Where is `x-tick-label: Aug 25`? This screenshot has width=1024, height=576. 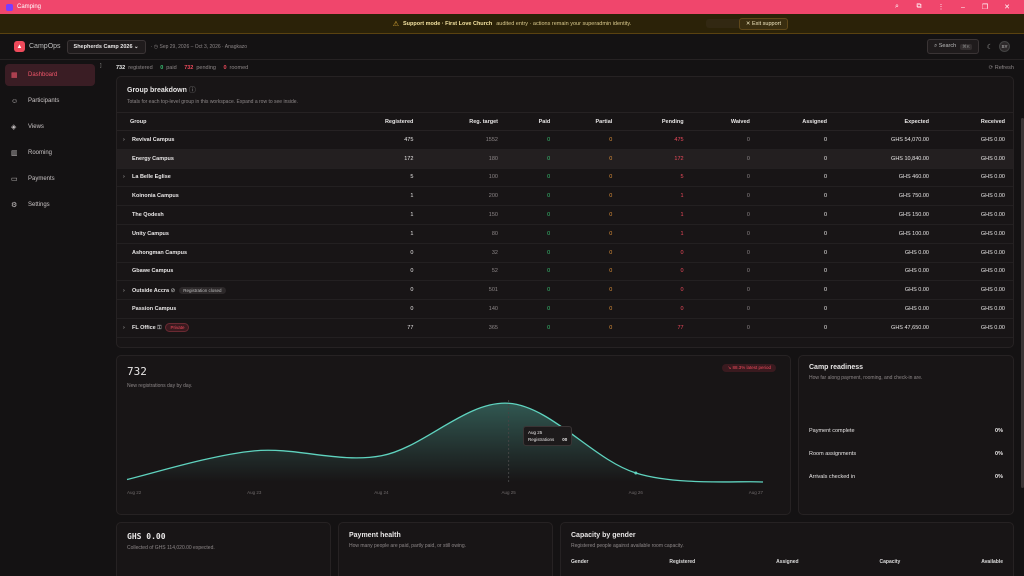
x-tick-label: Aug 25 is located at coordinates (508, 492).